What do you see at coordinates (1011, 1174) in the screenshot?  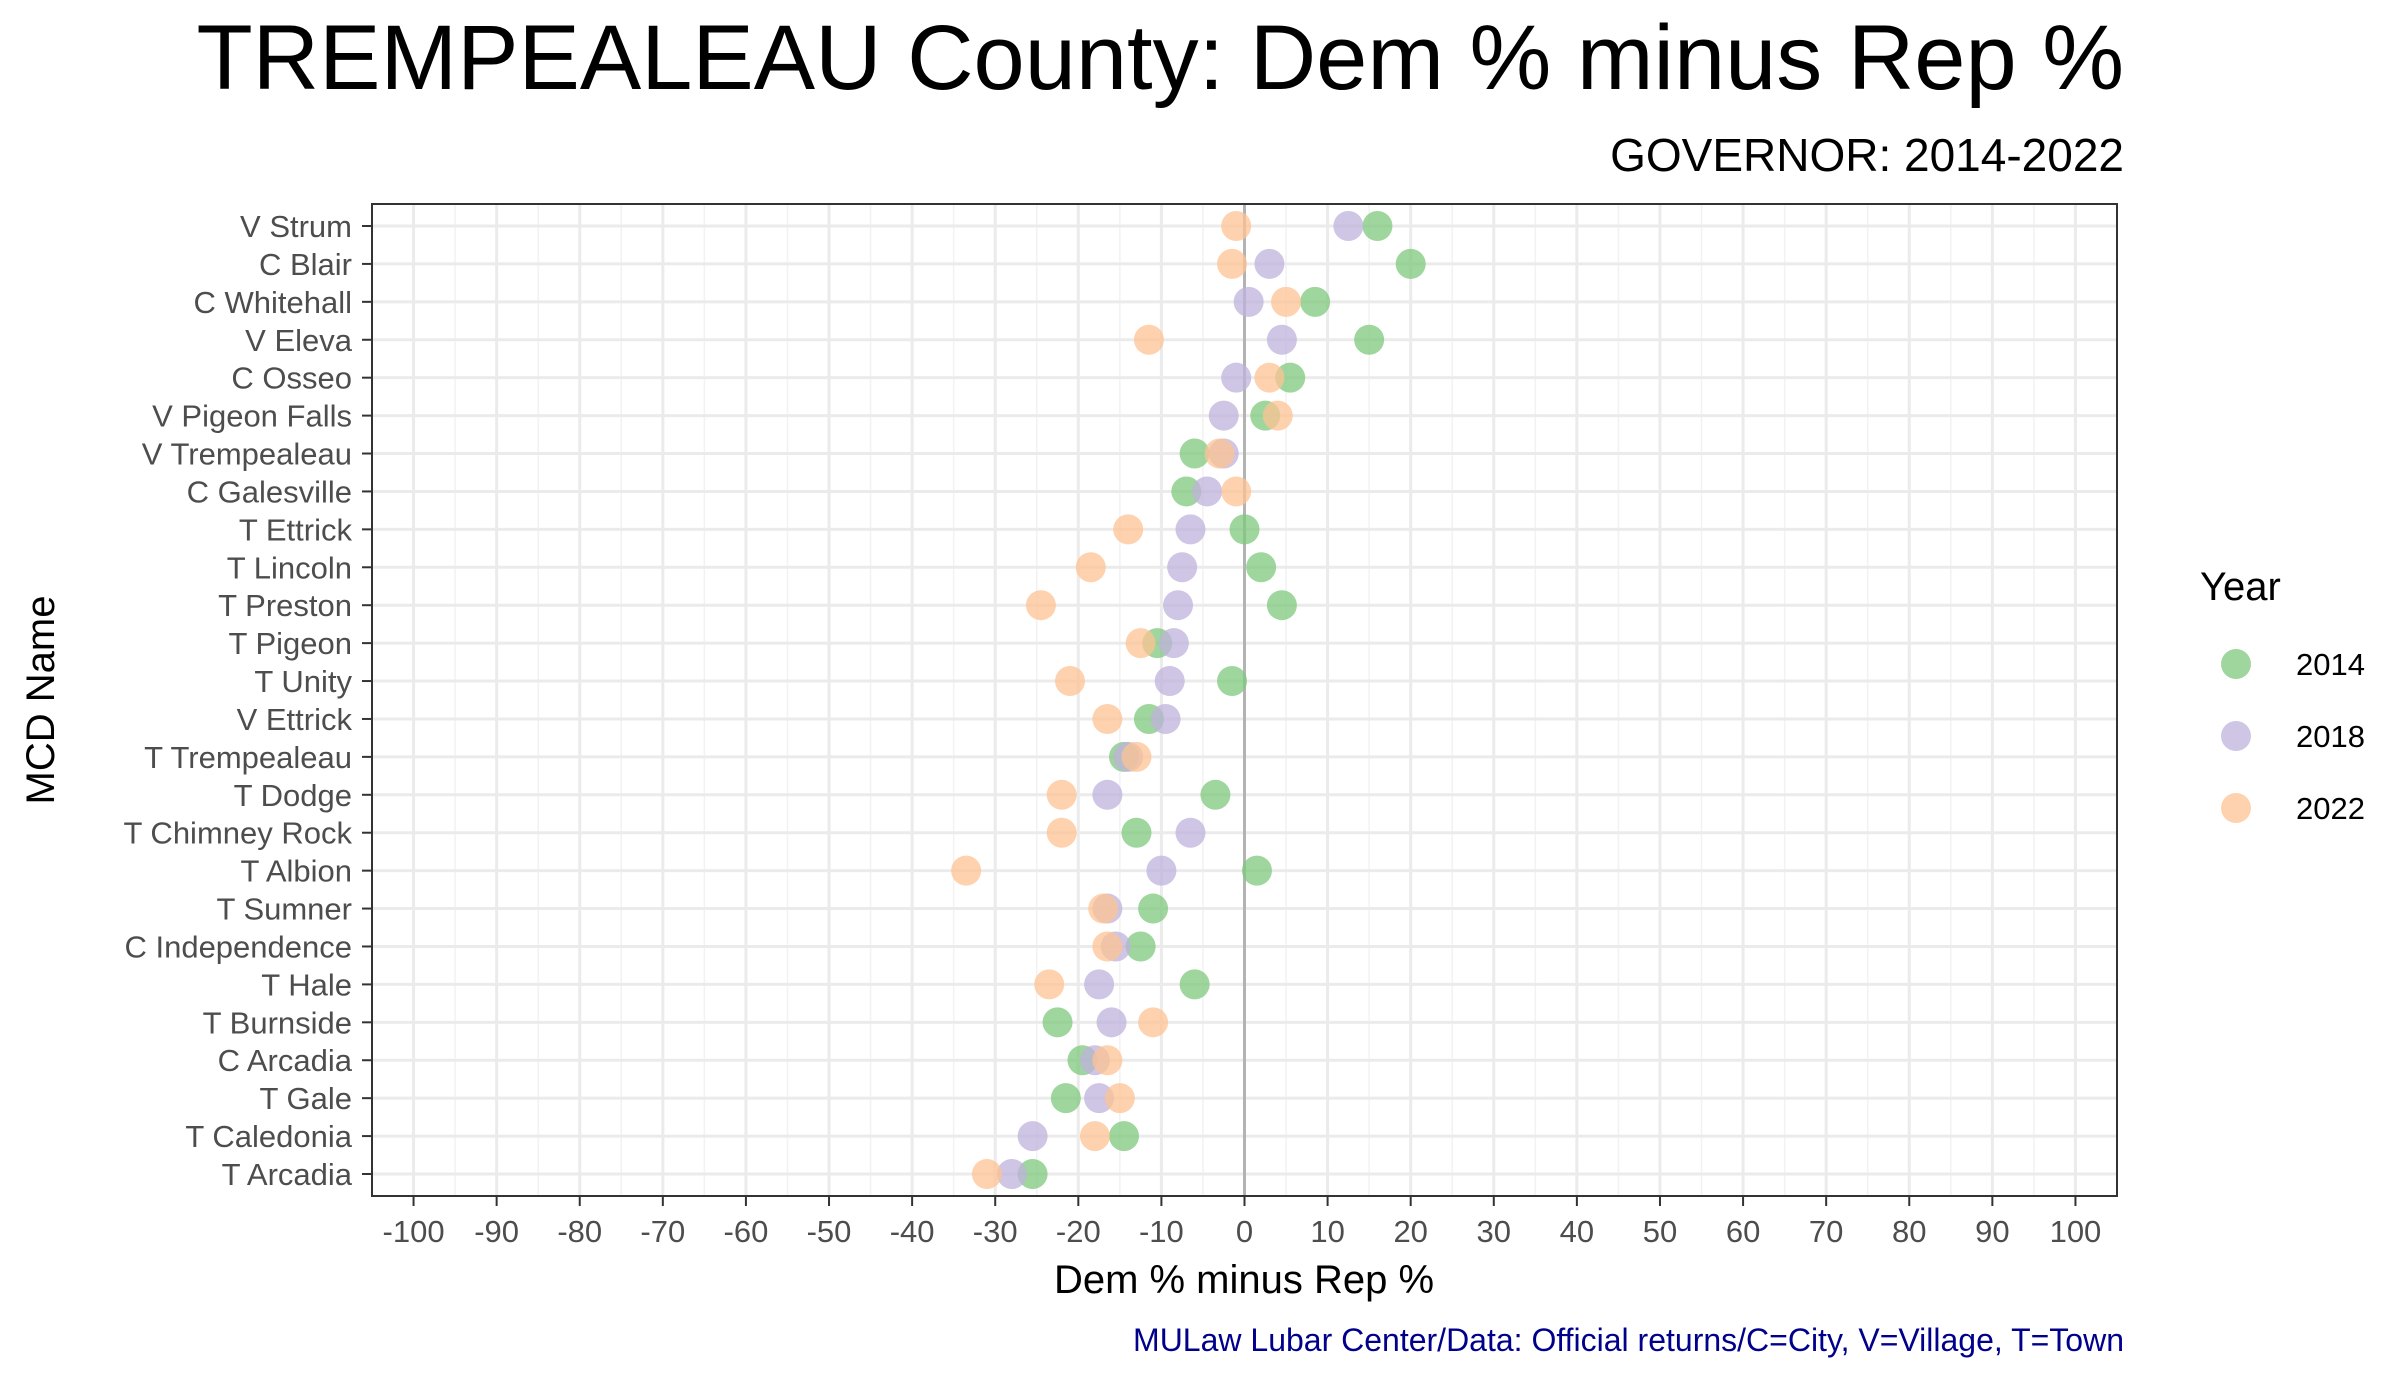 I see `point-2018-t-arcadia` at bounding box center [1011, 1174].